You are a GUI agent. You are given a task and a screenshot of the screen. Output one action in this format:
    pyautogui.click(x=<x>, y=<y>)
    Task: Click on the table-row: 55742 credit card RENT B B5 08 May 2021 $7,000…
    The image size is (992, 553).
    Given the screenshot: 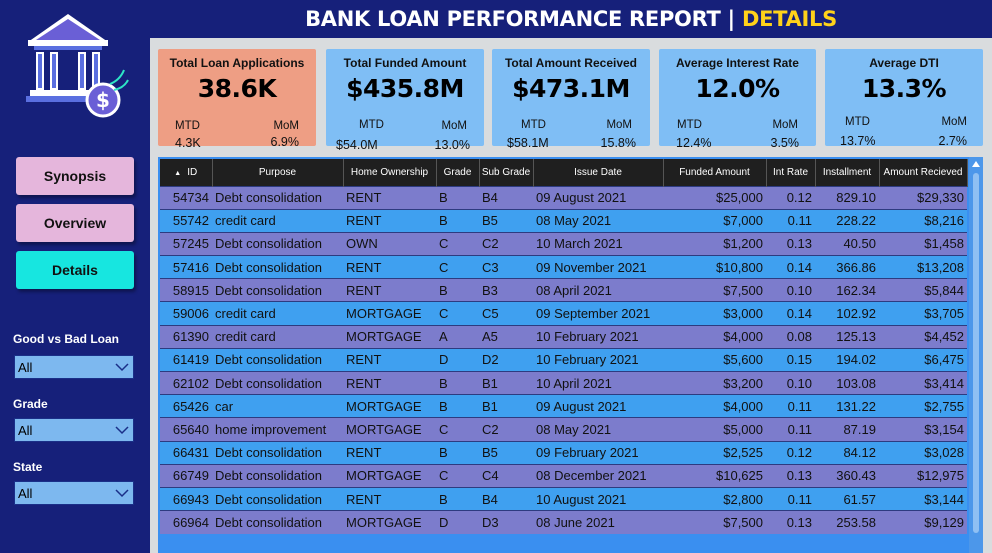 What is the action you would take?
    pyautogui.click(x=563, y=220)
    